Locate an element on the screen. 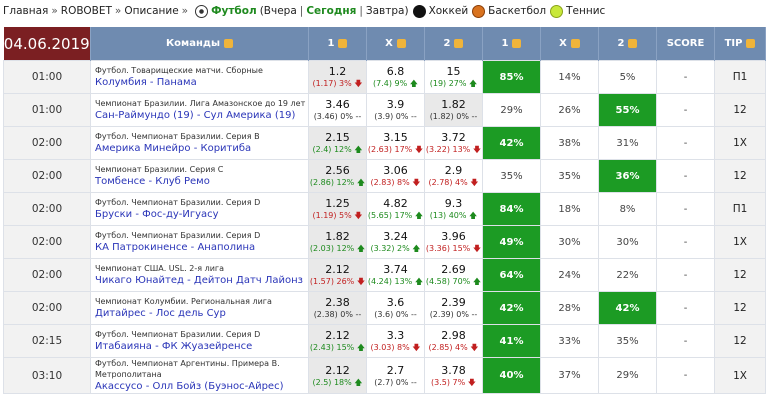 The height and width of the screenshot is (410, 768). breadcrumb-football: Футбол is located at coordinates (234, 11).